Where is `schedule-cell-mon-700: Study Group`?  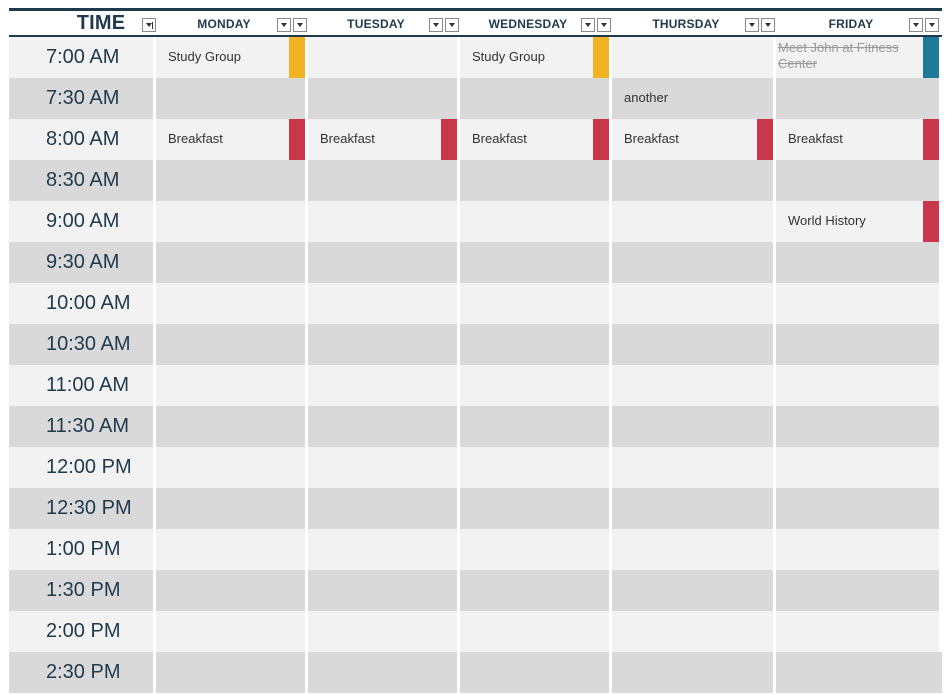
schedule-cell-mon-700: Study Group is located at coordinates (232, 57).